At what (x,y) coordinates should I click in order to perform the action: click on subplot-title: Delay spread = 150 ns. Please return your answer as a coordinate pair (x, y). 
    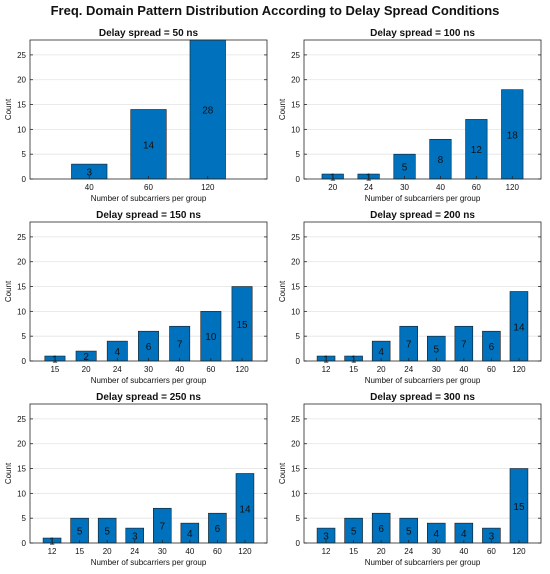
    Looking at the image, I should click on (148, 215).